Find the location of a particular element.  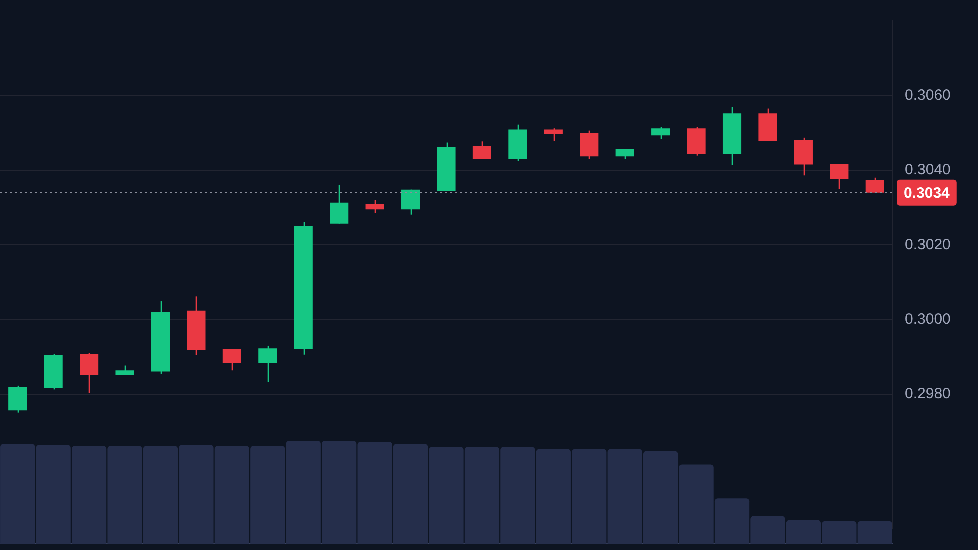

y-tick-label: 0.3020 is located at coordinates (928, 245).